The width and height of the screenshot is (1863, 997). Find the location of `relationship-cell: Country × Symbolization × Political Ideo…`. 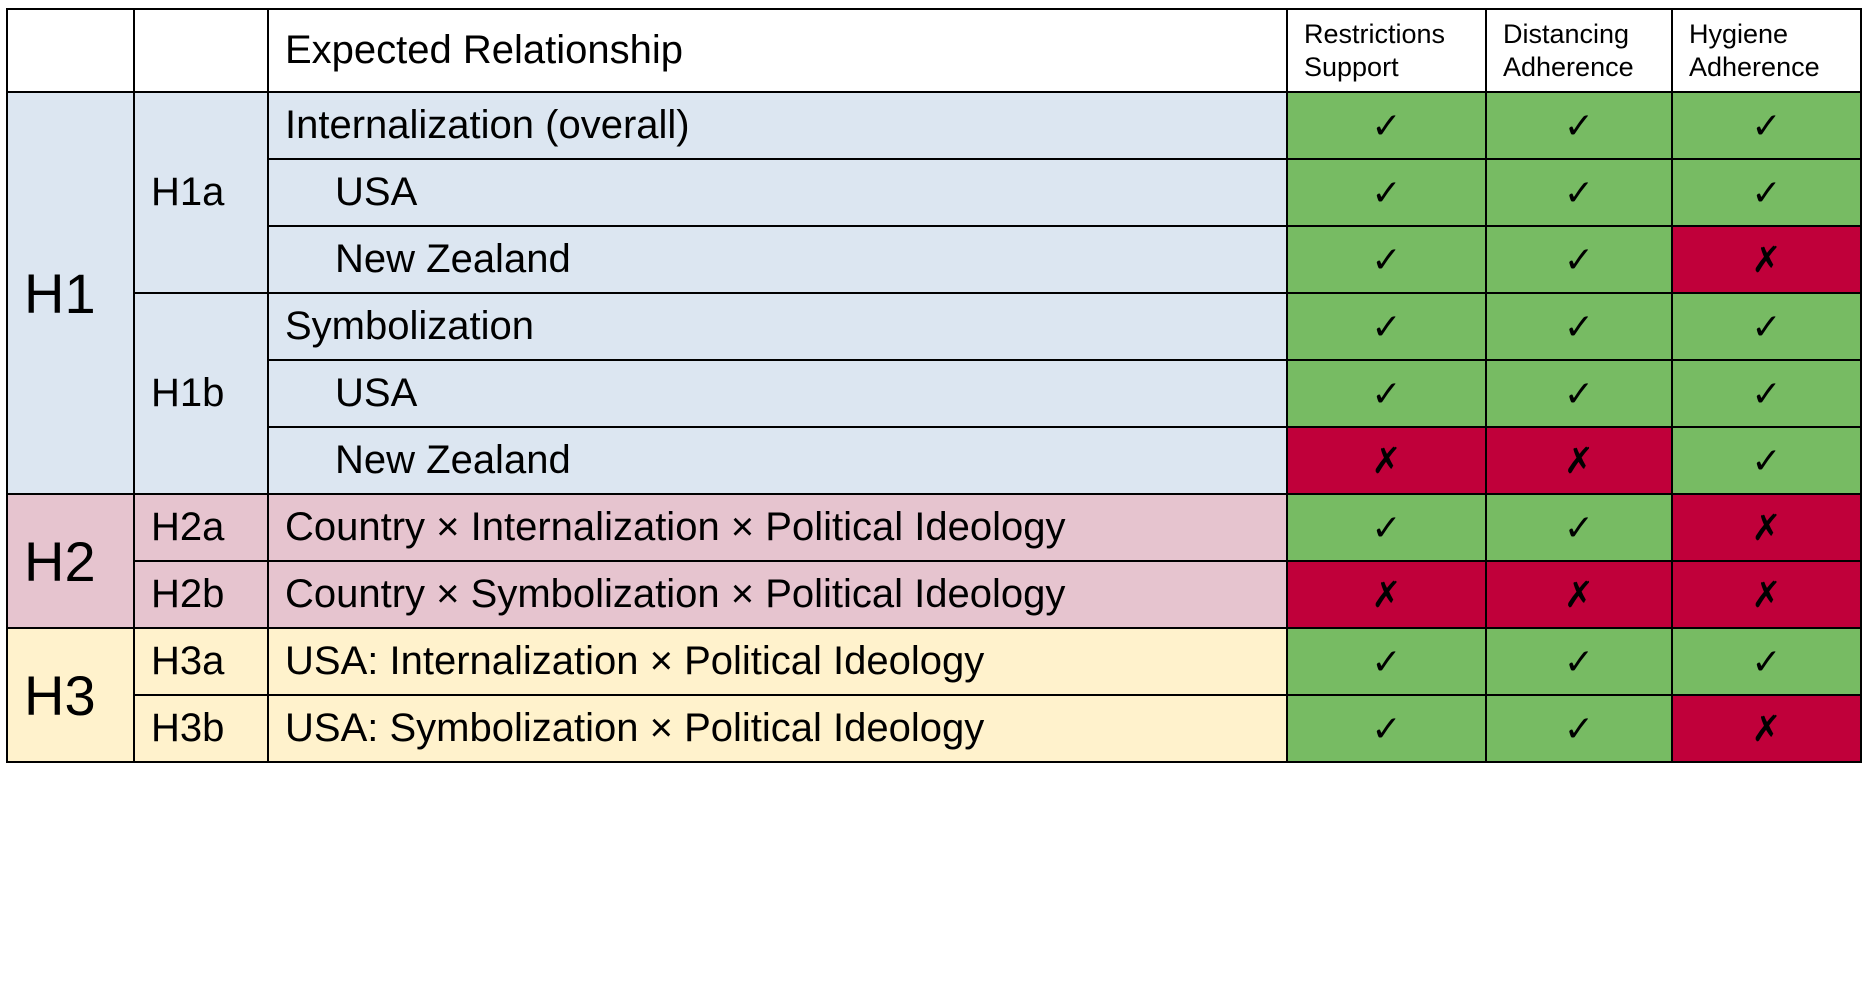

relationship-cell: Country × Symbolization × Political Ideo… is located at coordinates (777, 594).